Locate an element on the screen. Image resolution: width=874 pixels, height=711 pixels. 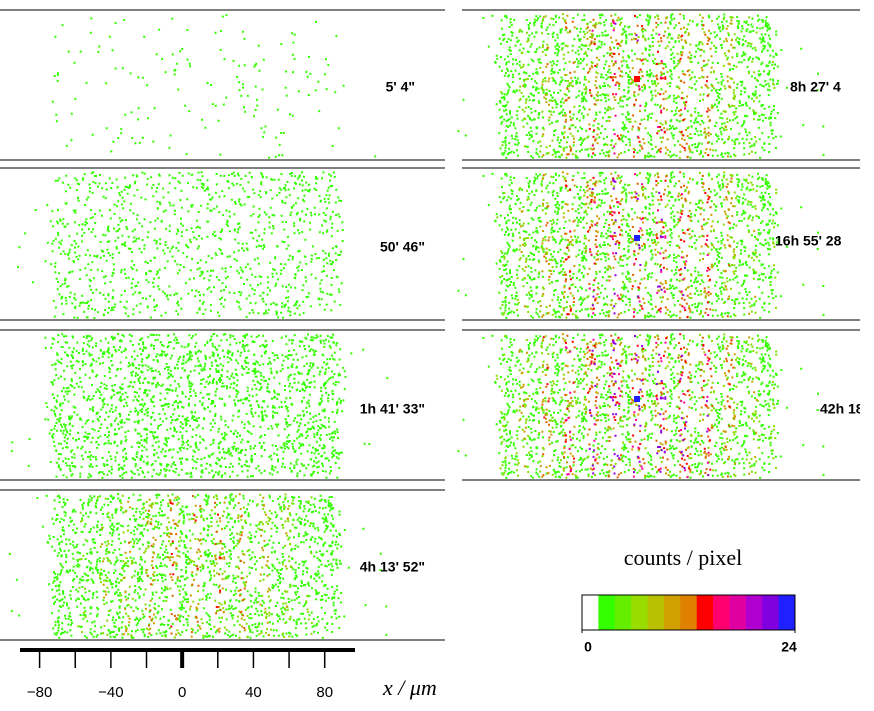
panel-label: 1h 41' 33" is located at coordinates (392, 409).